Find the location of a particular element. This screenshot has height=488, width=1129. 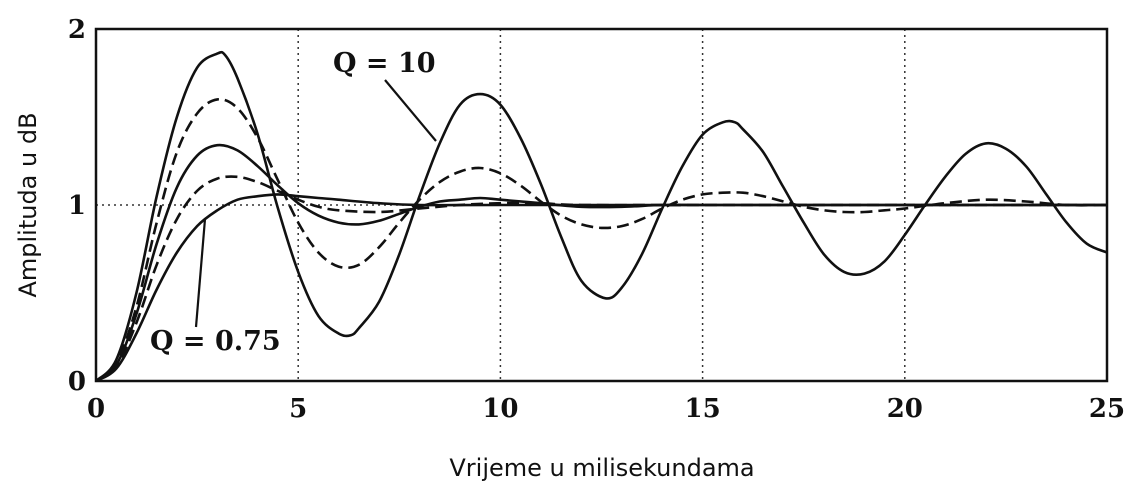

annotation-q075: Q = 0.75 is located at coordinates (215, 287).